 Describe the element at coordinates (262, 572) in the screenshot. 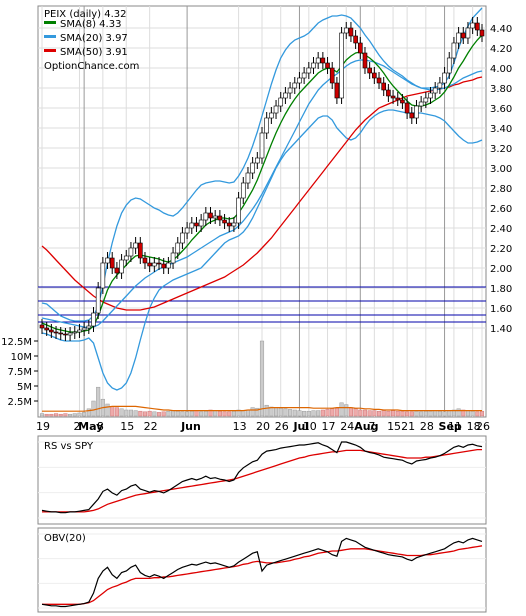

I see `obv-line` at that location.